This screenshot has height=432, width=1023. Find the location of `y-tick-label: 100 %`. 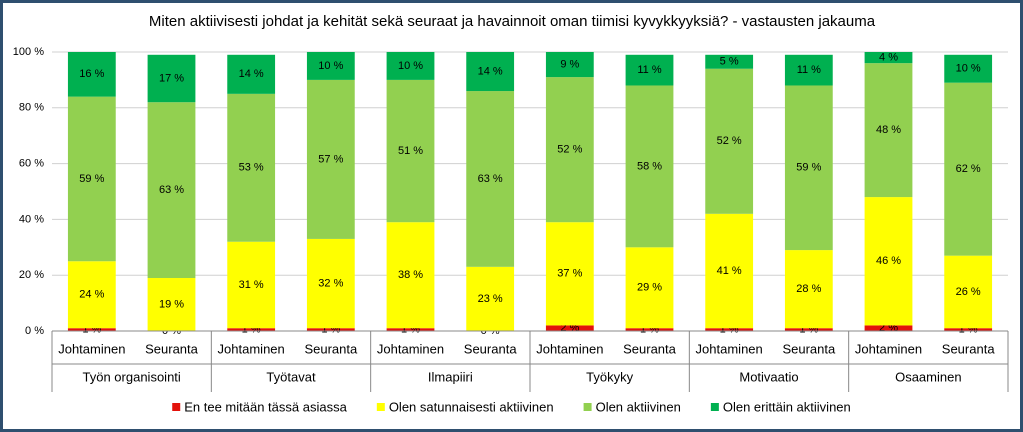

y-tick-label: 100 % is located at coordinates (28, 52).